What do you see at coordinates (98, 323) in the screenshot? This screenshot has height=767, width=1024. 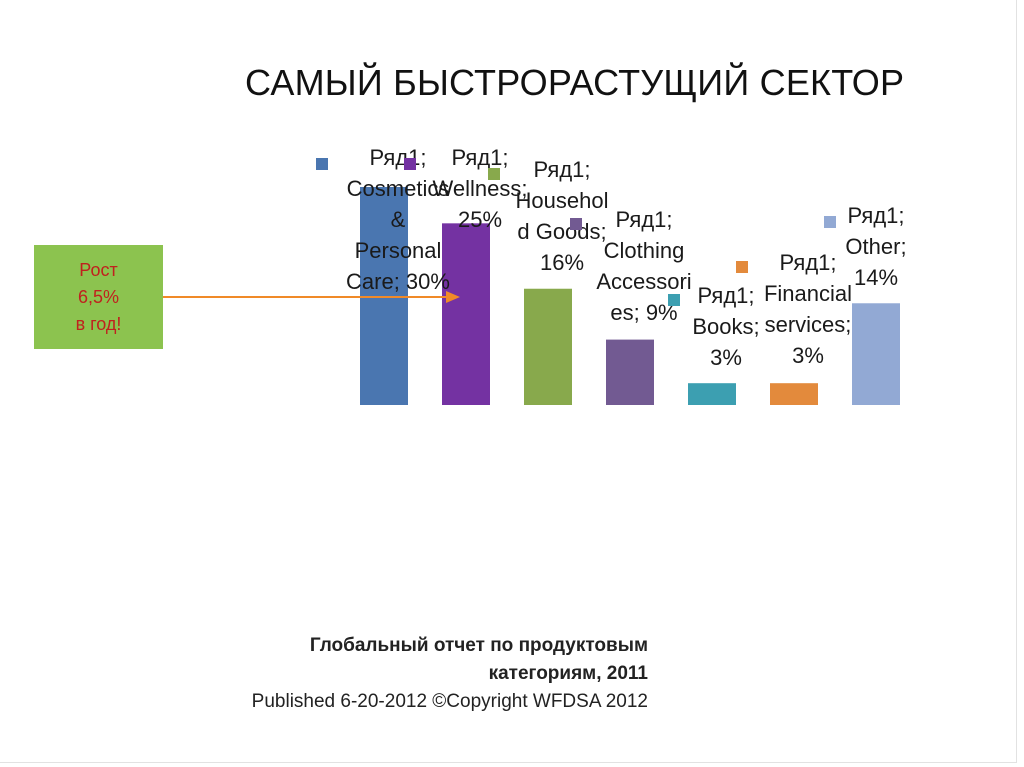 I see `growth-period: в год!` at bounding box center [98, 323].